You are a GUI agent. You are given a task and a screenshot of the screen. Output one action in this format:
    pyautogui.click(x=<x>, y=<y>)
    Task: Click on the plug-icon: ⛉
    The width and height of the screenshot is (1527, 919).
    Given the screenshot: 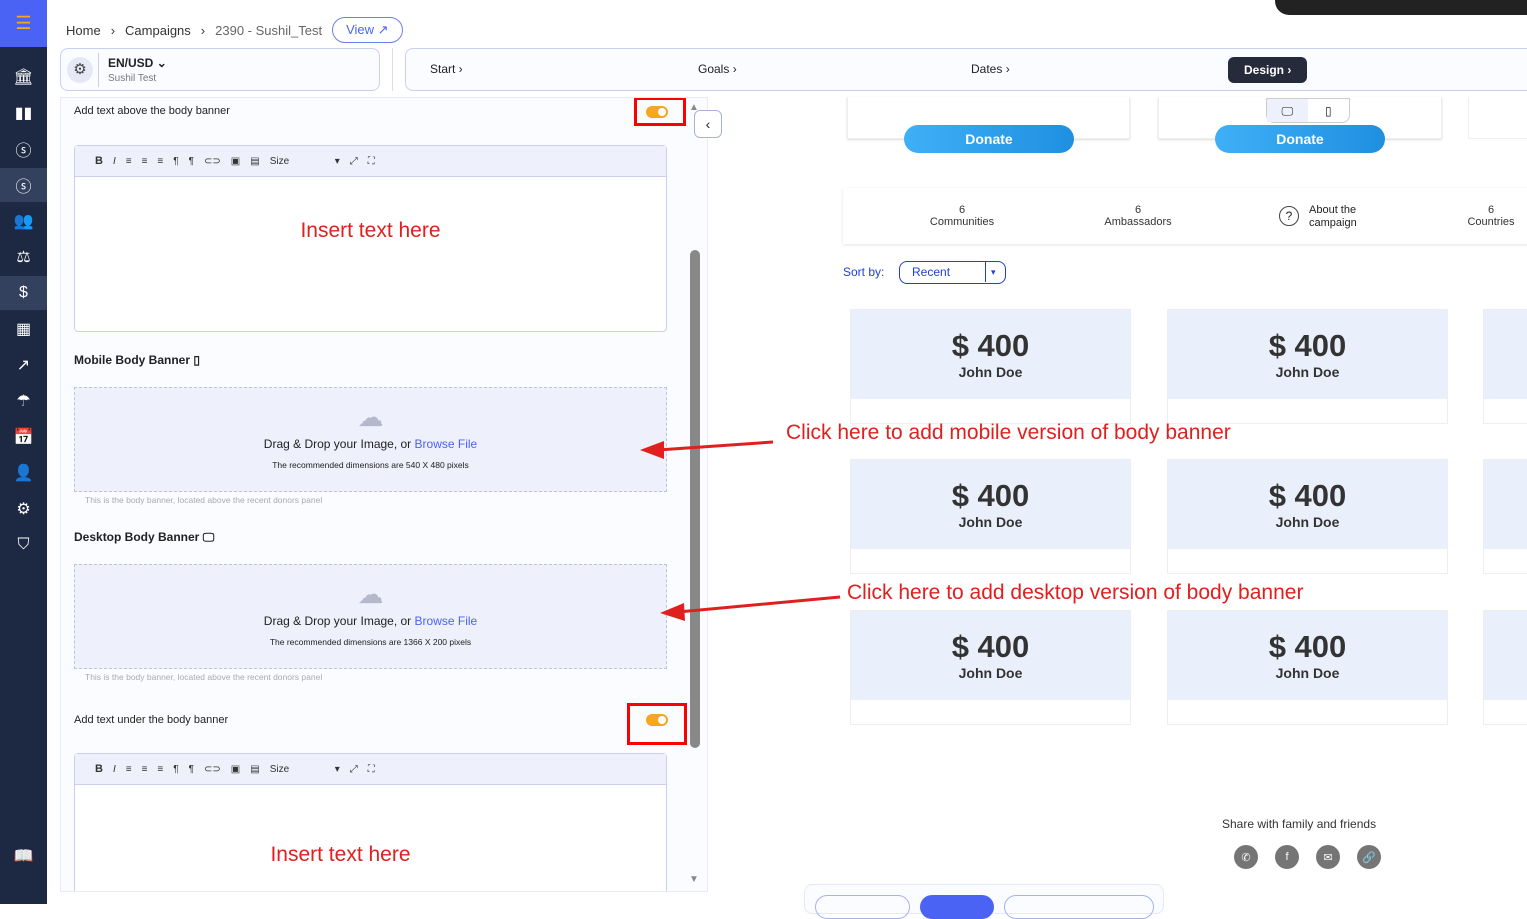 What is the action you would take?
    pyautogui.click(x=23, y=544)
    